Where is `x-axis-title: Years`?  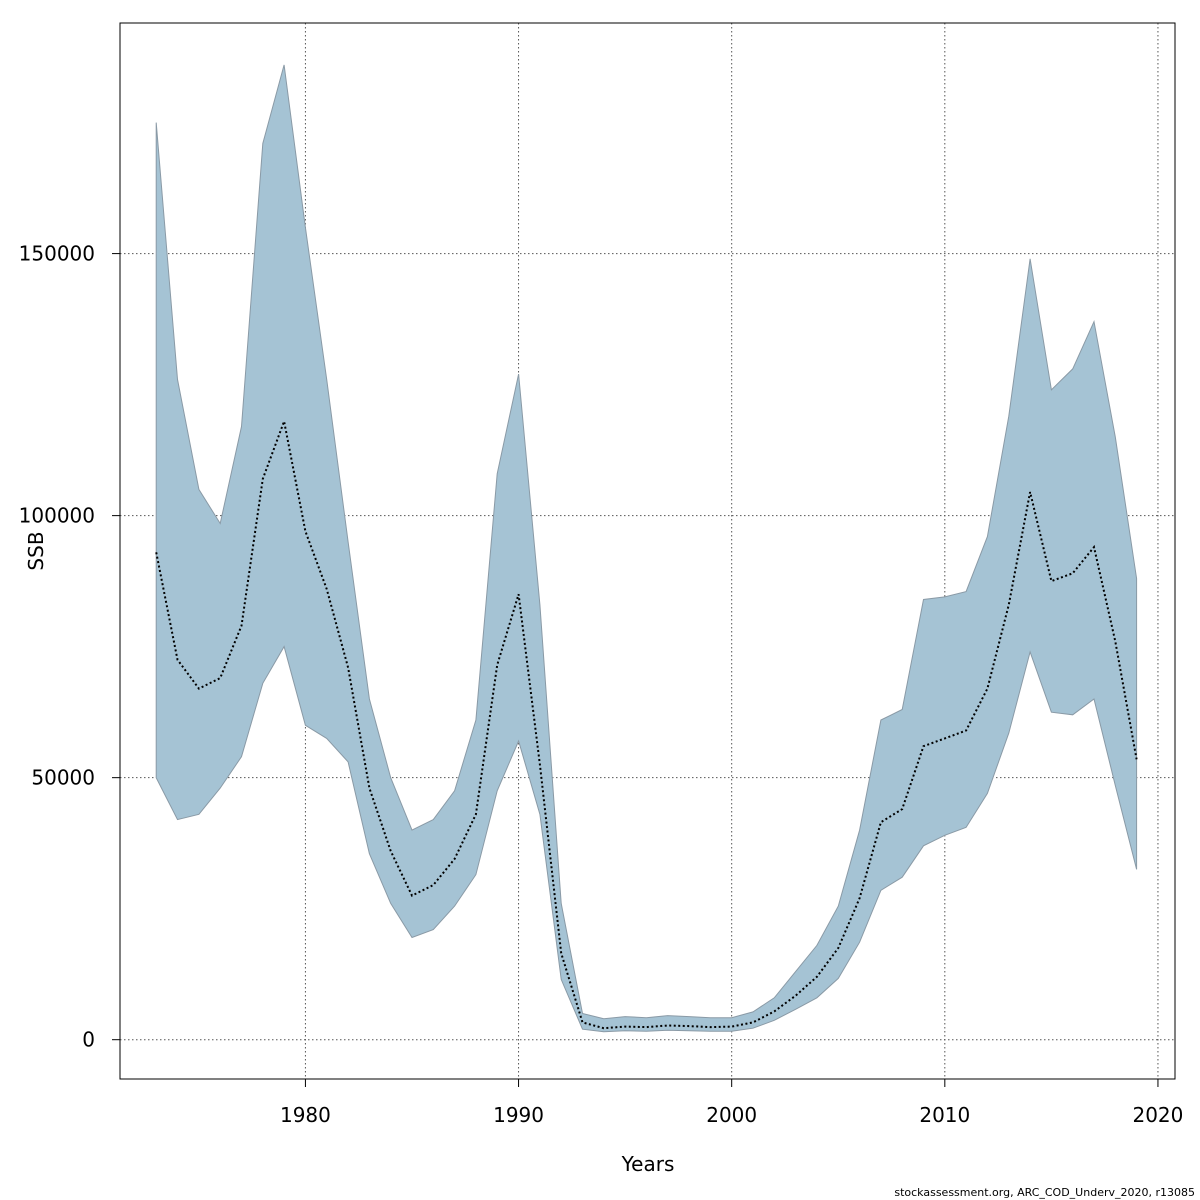
x-axis-title: Years is located at coordinates (648, 1164).